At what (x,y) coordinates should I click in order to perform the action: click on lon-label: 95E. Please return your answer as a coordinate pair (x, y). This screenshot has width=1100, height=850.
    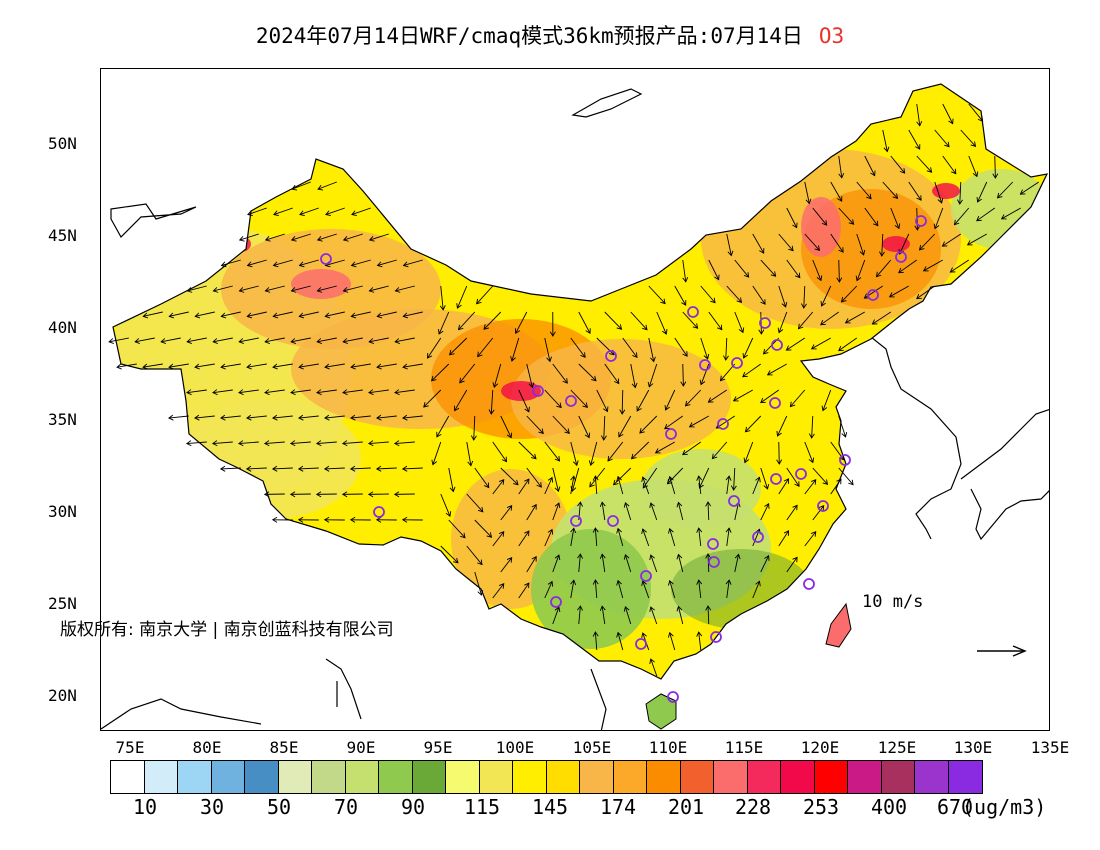
    Looking at the image, I should click on (438, 747).